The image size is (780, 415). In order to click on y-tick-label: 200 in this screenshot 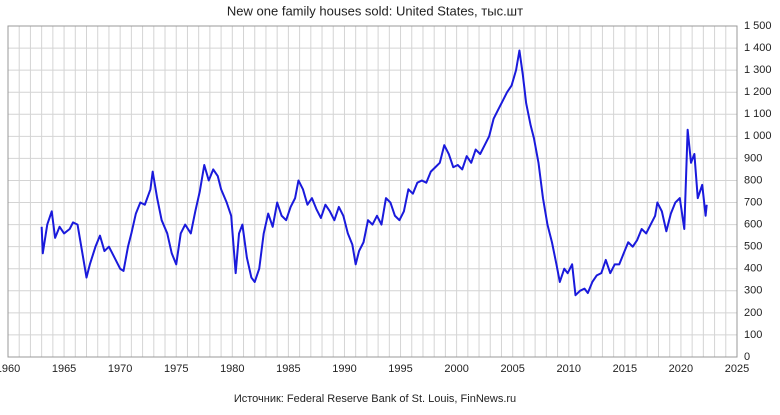, I will do `click(753, 313)`.